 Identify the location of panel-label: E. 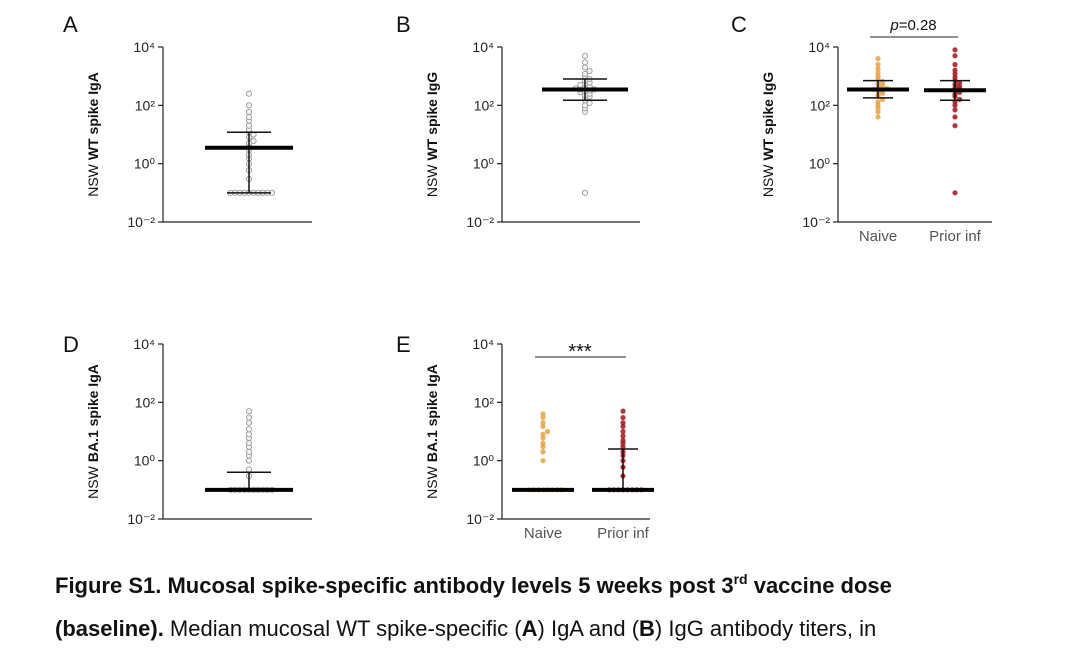
(403, 344).